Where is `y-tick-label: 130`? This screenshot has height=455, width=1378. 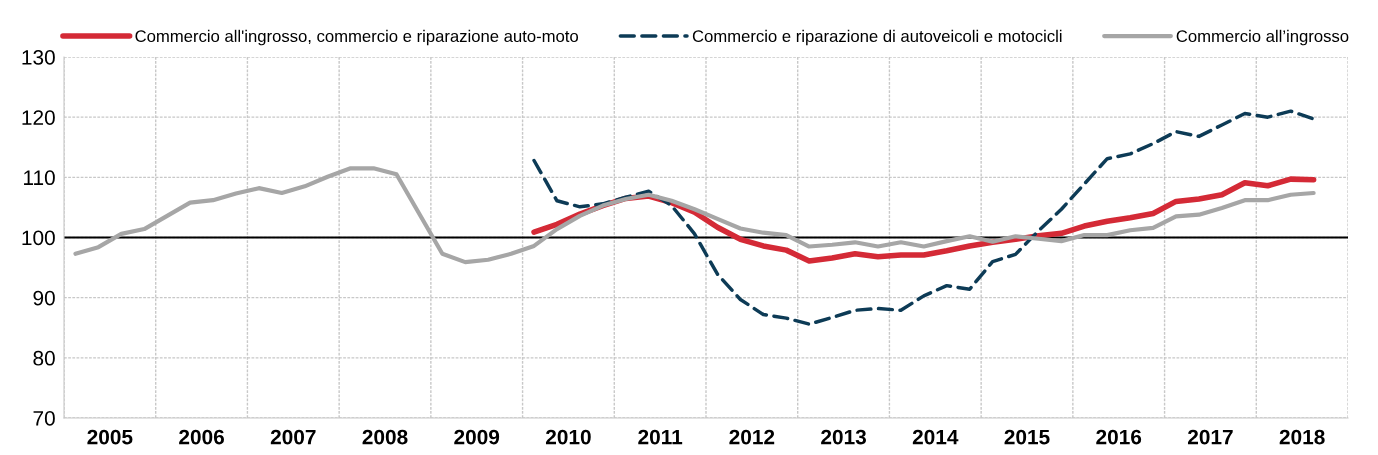
y-tick-label: 130 is located at coordinates (38, 57).